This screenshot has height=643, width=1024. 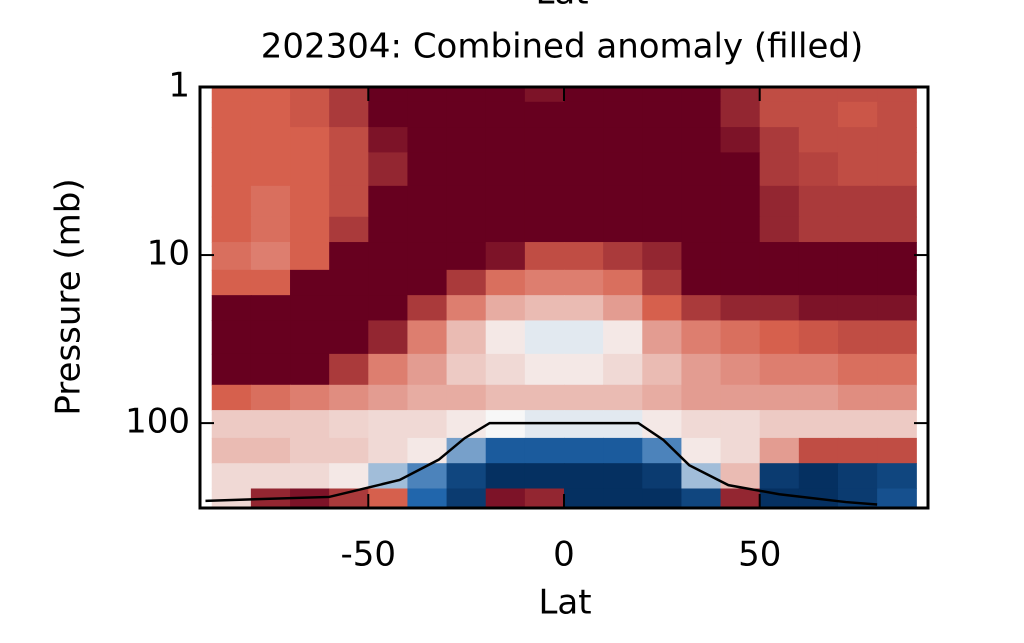 What do you see at coordinates (564, 603) in the screenshot?
I see `x-axis-title: Lat` at bounding box center [564, 603].